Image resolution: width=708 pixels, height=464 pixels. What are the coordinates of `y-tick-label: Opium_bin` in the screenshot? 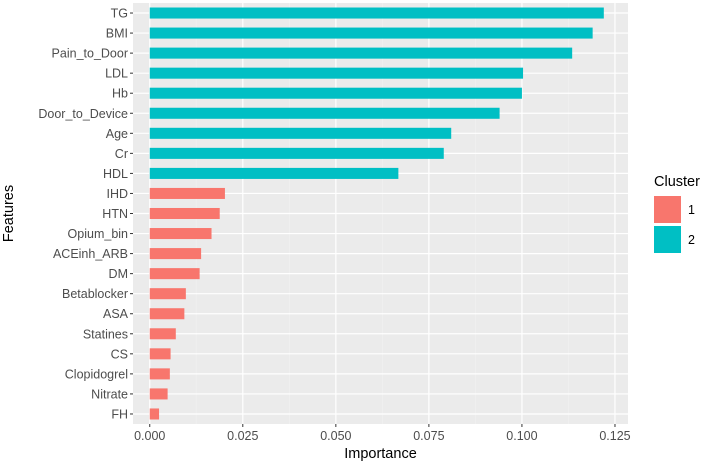 It's located at (98, 234).